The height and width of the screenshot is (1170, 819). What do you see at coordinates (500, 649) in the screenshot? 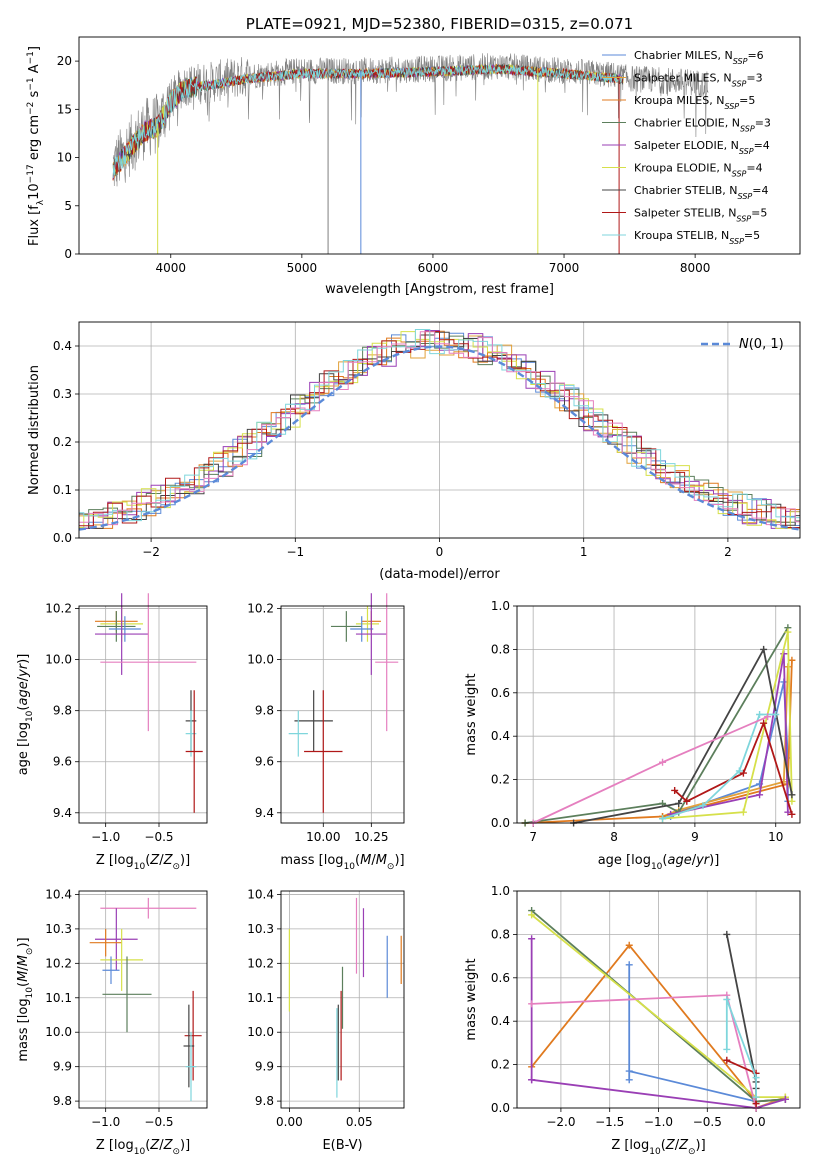
I see `y-tick-label: 0.8` at bounding box center [500, 649].